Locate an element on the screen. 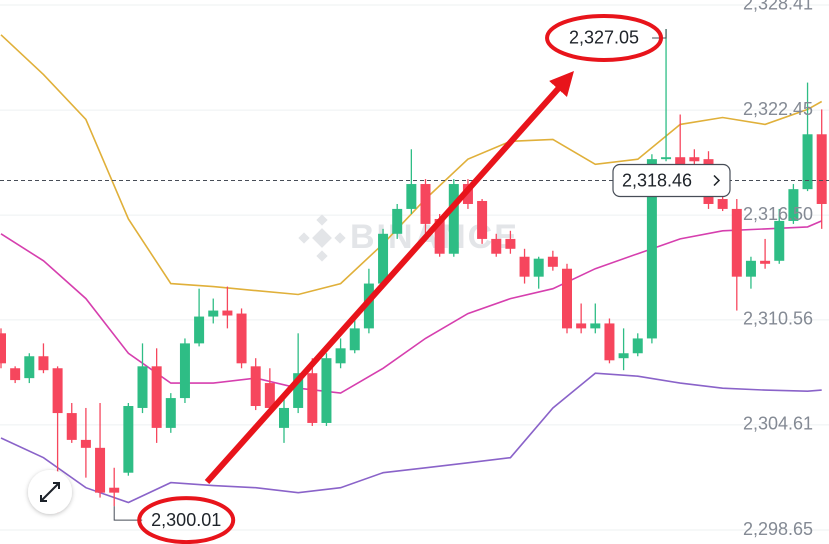  expand-icon is located at coordinates (50, 492).